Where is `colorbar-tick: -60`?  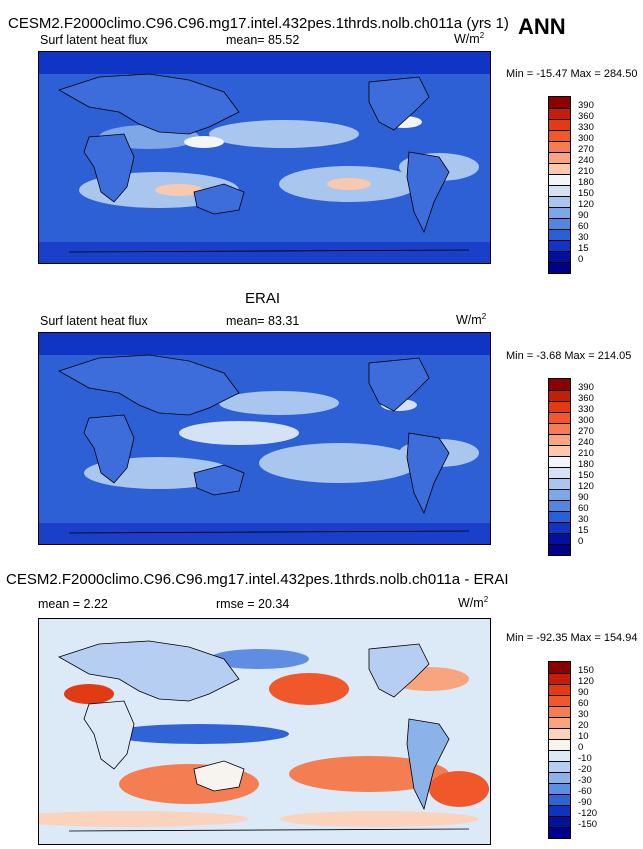 colorbar-tick: -60 is located at coordinates (585, 791).